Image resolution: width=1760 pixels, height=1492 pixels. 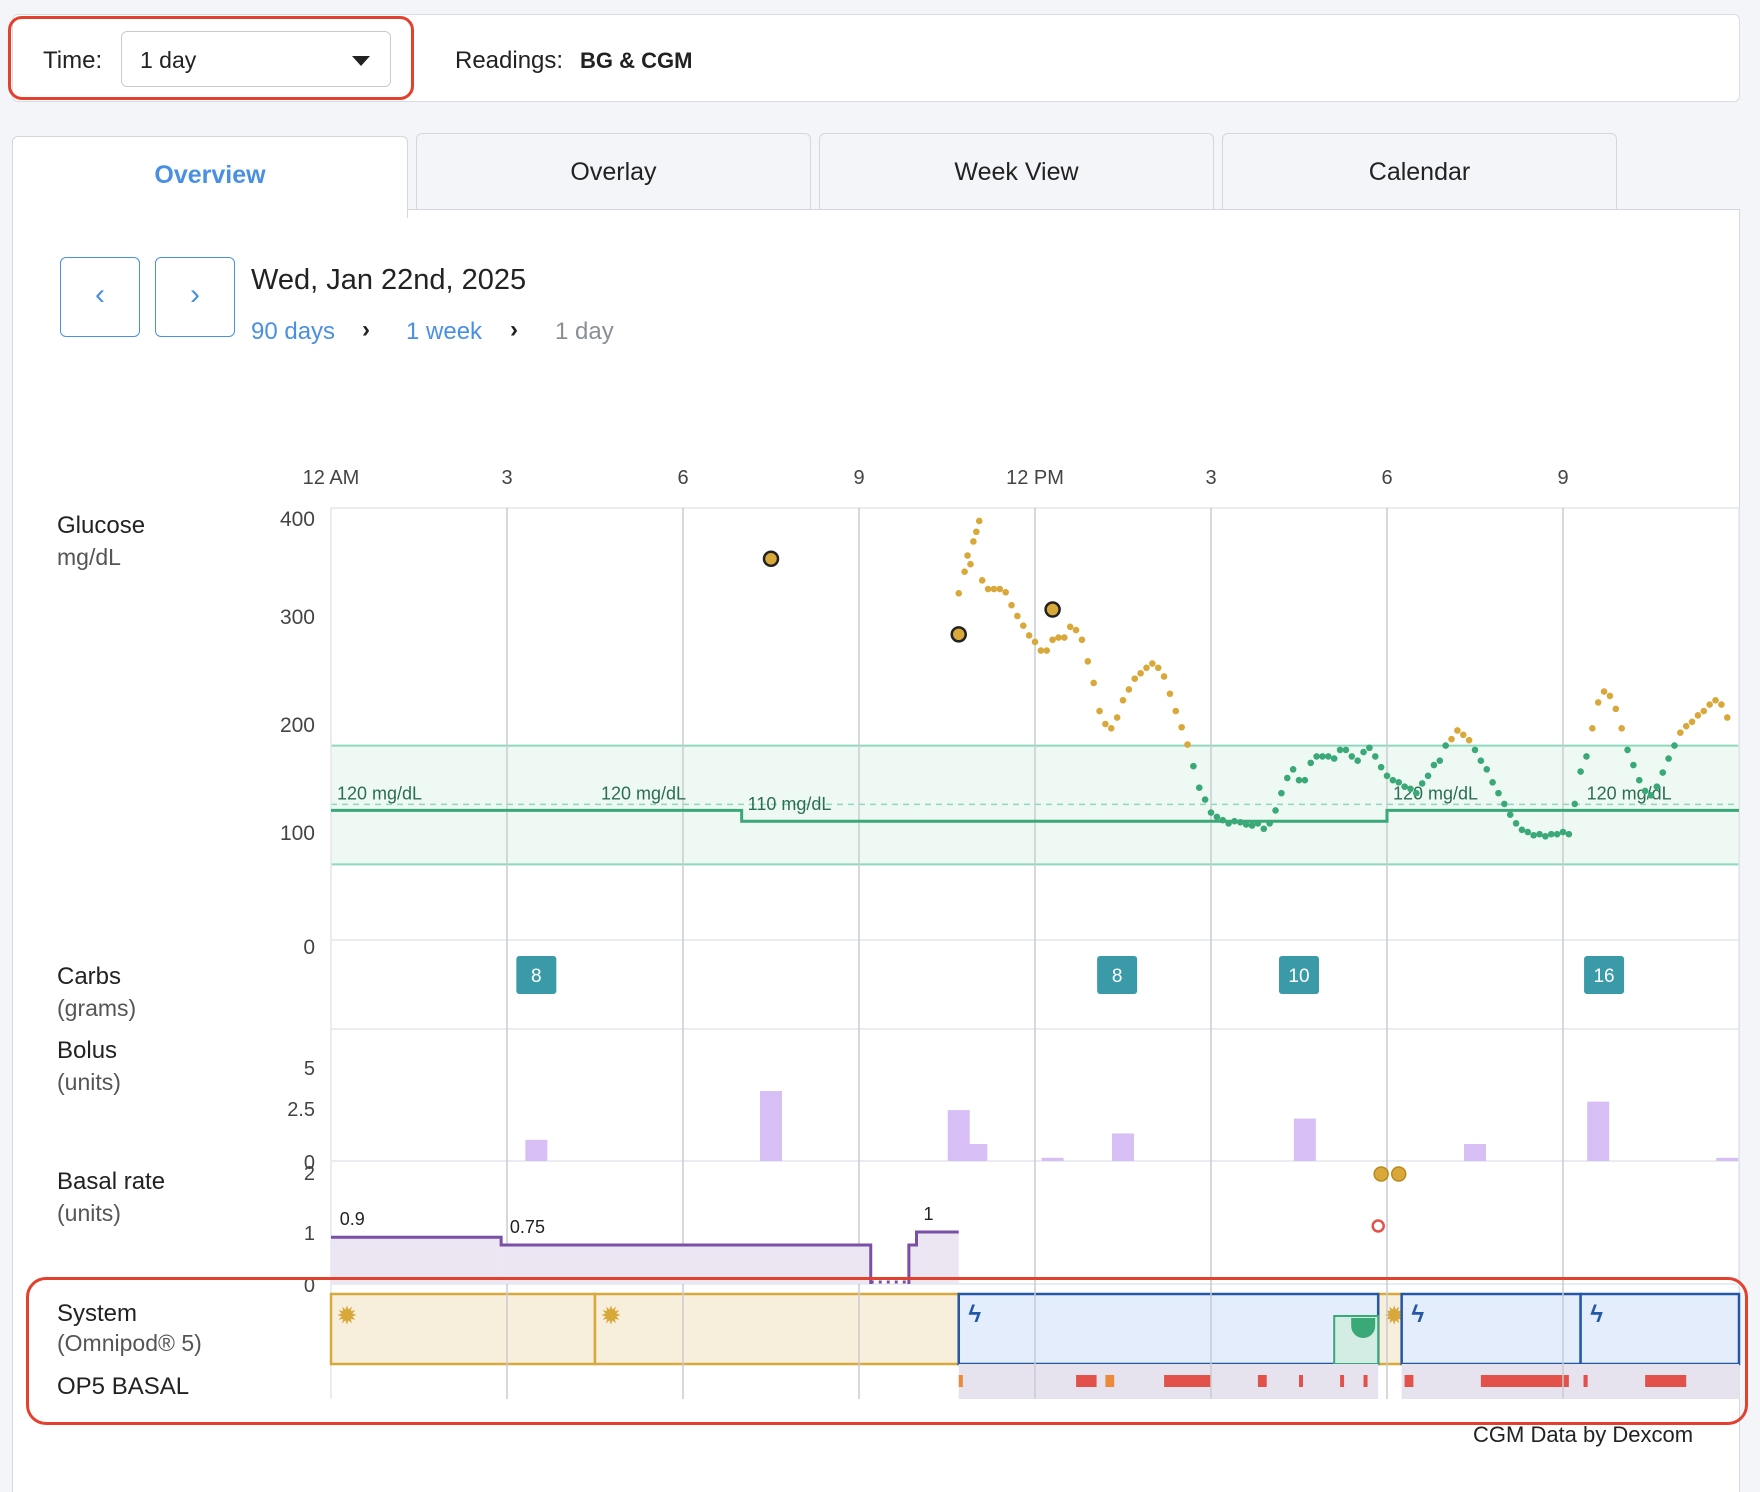 I want to click on readings-label: Readings:, so click(x=509, y=60).